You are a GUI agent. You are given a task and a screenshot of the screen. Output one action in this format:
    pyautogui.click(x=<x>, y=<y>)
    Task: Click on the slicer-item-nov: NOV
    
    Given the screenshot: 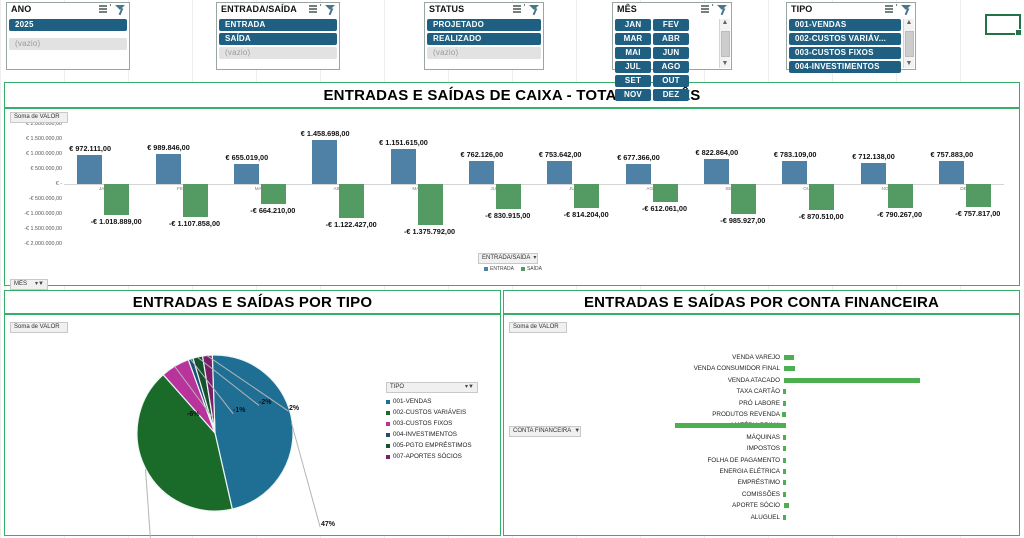 What is the action you would take?
    pyautogui.click(x=633, y=95)
    